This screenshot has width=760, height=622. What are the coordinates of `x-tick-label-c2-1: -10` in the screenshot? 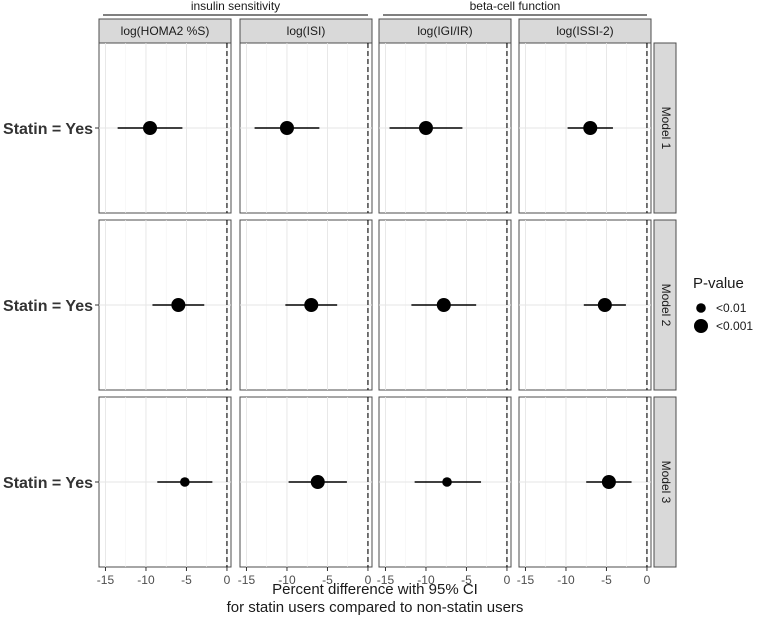 It's located at (426, 580).